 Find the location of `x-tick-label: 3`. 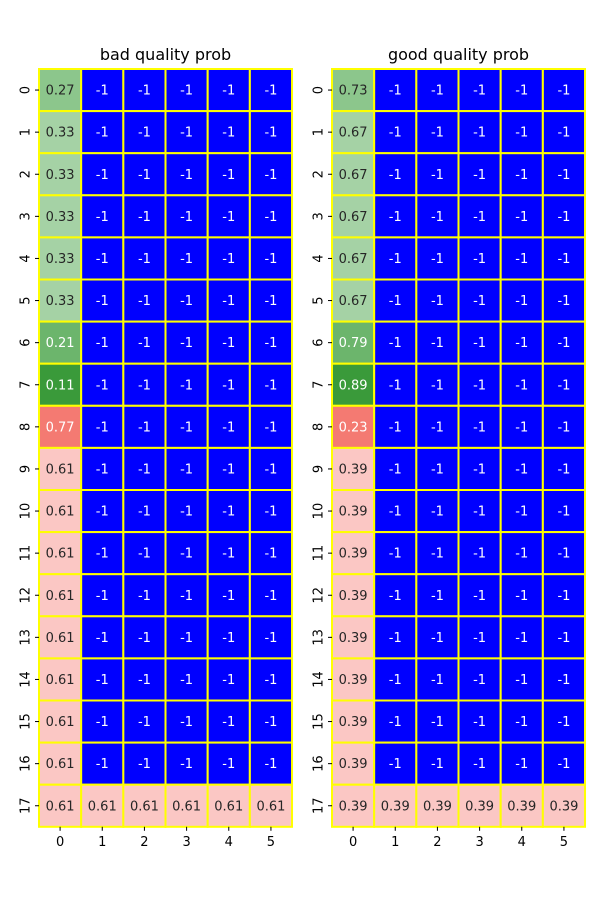

x-tick-label: 3 is located at coordinates (186, 842).